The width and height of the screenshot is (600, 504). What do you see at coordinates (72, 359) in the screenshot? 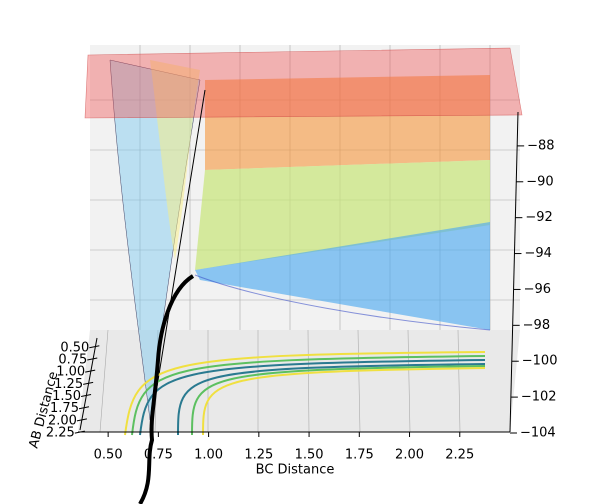
I see `y-tick-label: 0.75` at bounding box center [72, 359].